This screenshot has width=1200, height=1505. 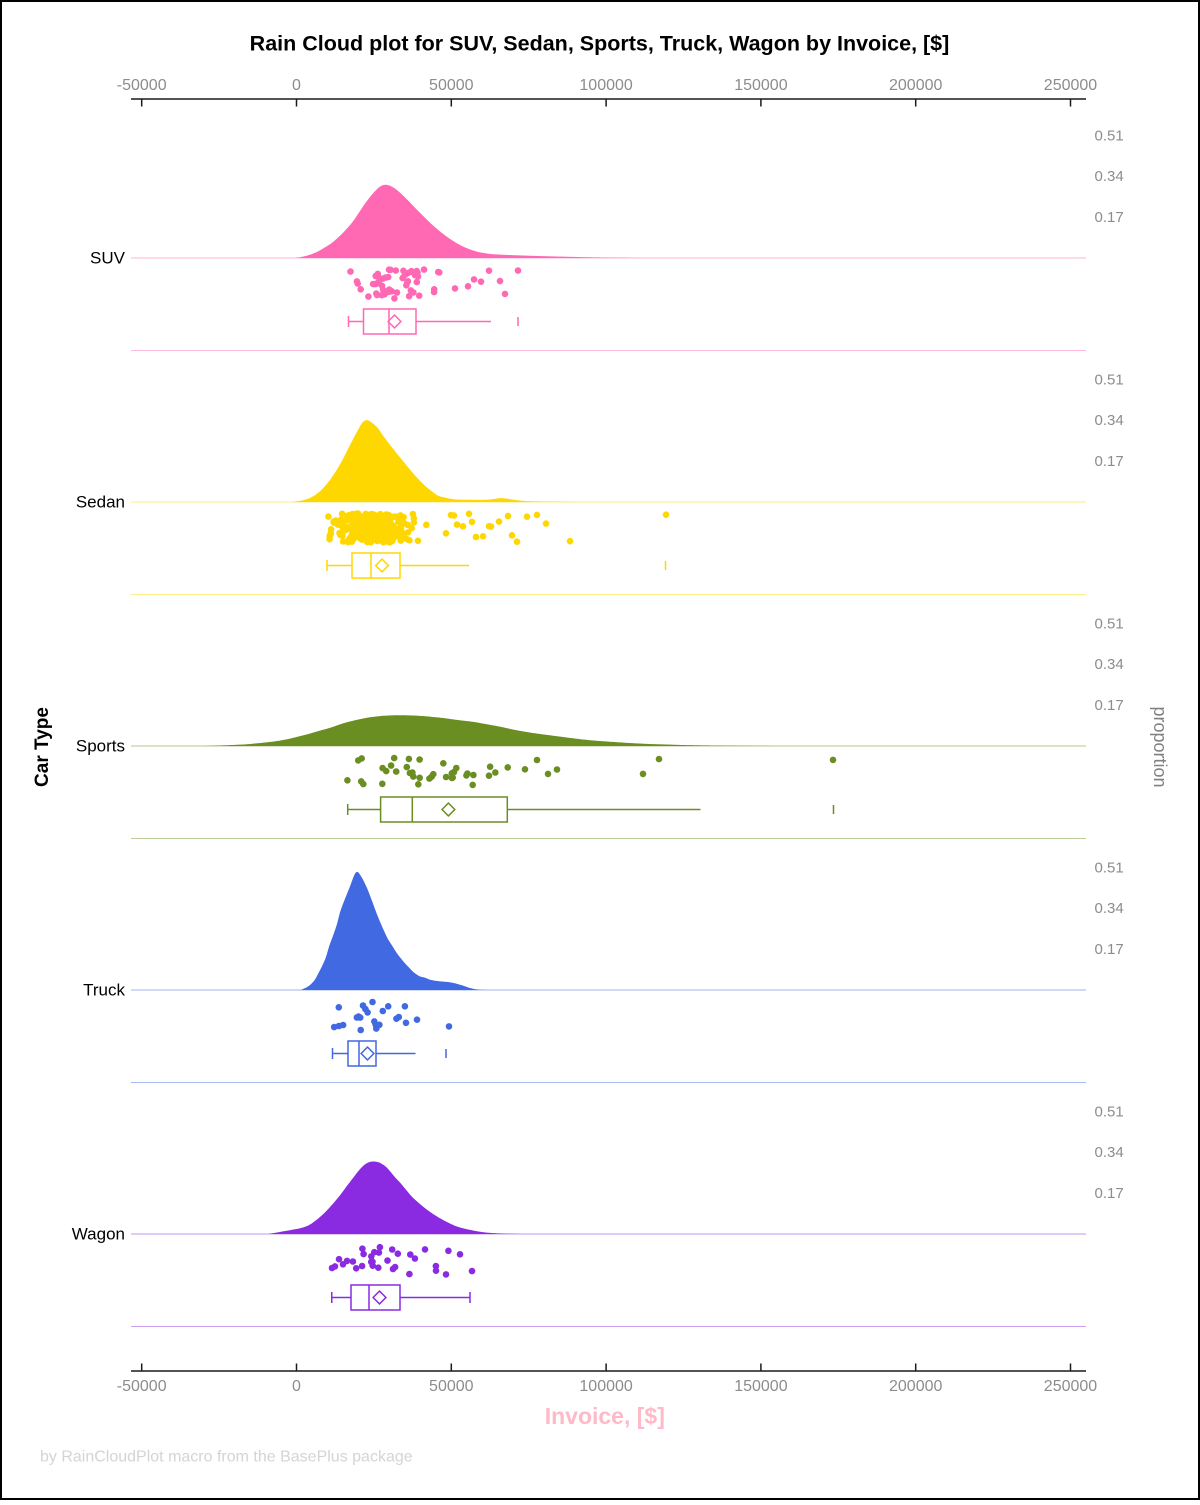 I want to click on svg-text: Sports, so click(x=100, y=746).